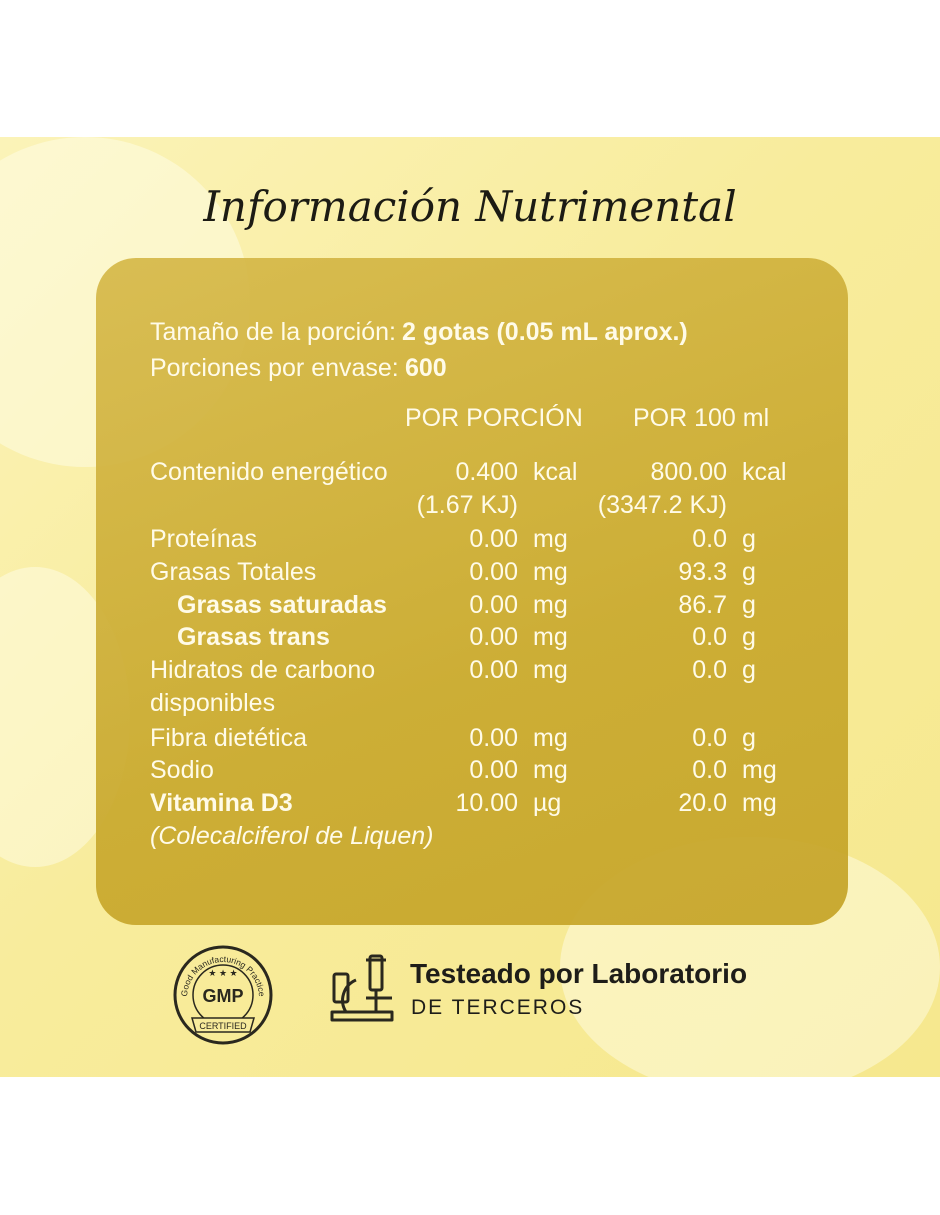 The image size is (940, 1215). What do you see at coordinates (702, 803) in the screenshot?
I see `per-100ml: 20.0` at bounding box center [702, 803].